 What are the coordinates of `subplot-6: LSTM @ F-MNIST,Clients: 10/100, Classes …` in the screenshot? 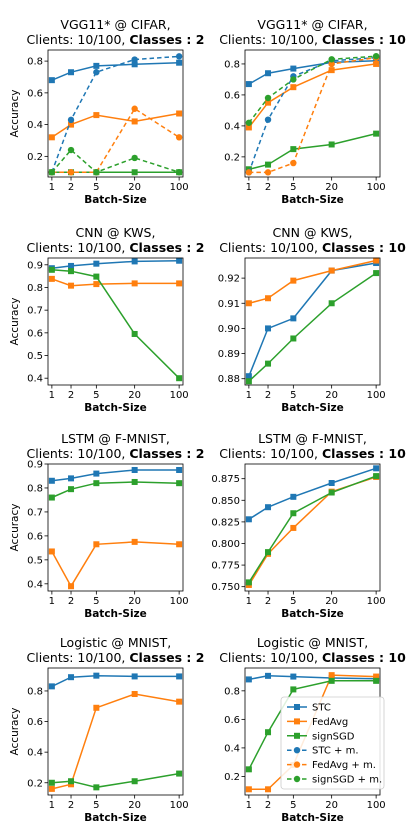 It's located at (308, 525).